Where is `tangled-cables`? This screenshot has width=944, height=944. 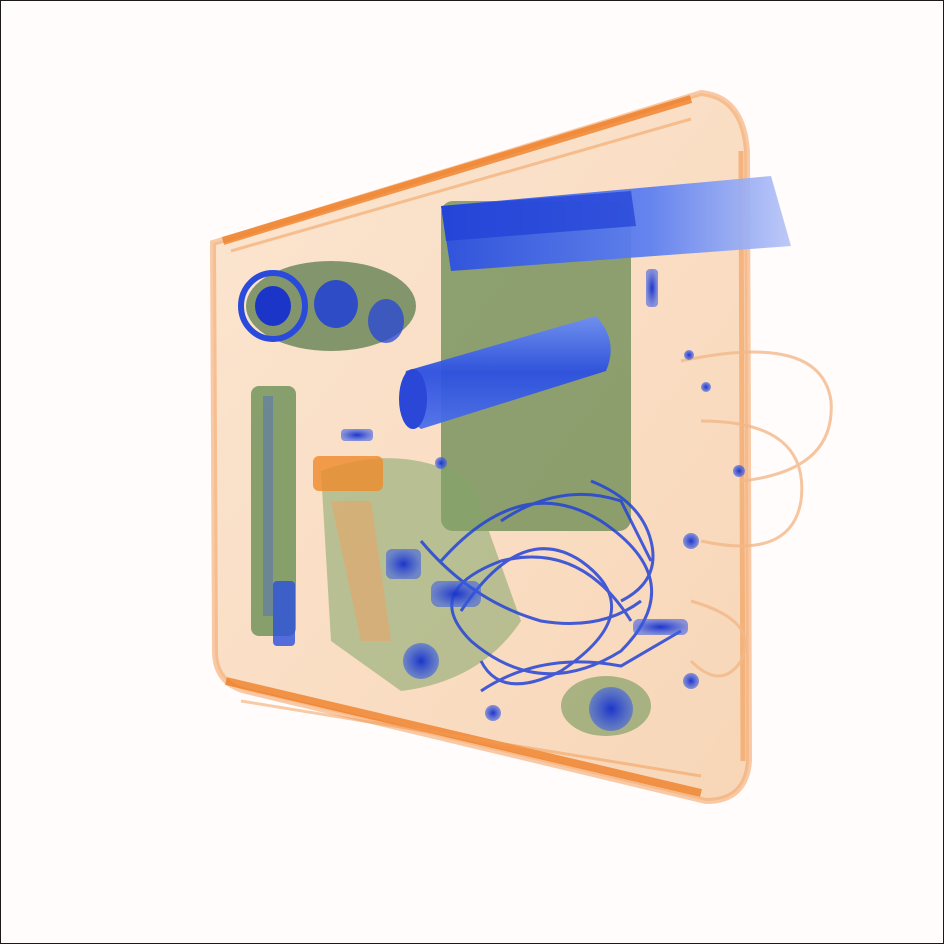
tangled-cables is located at coordinates (550, 586).